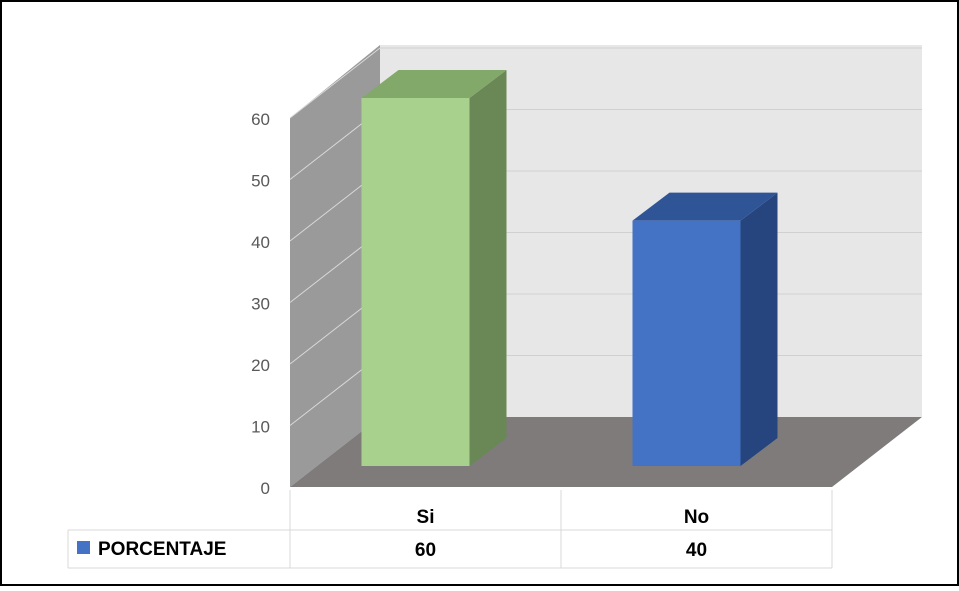 This screenshot has height=591, width=959. What do you see at coordinates (265, 488) in the screenshot?
I see `y-tick-label: 0` at bounding box center [265, 488].